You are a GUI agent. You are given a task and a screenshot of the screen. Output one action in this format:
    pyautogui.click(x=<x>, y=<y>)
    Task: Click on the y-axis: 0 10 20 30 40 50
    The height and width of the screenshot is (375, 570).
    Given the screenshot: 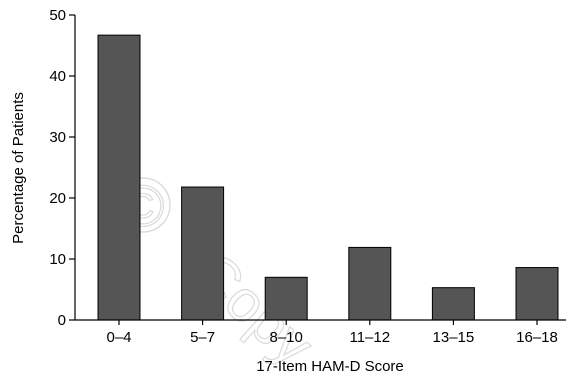 What is the action you would take?
    pyautogui.click(x=62, y=168)
    